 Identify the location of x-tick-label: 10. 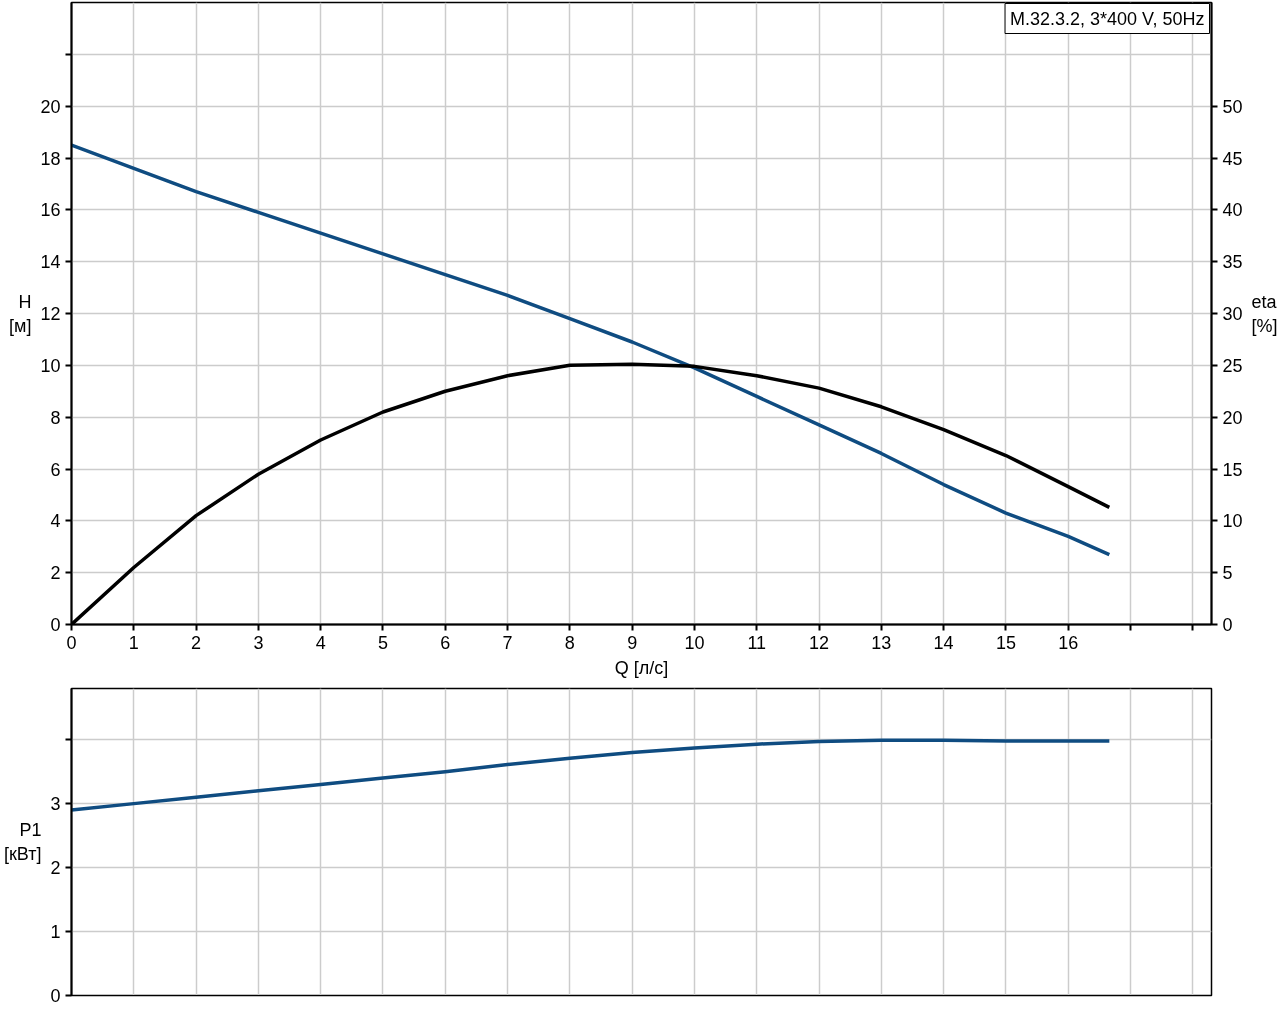
(694, 642).